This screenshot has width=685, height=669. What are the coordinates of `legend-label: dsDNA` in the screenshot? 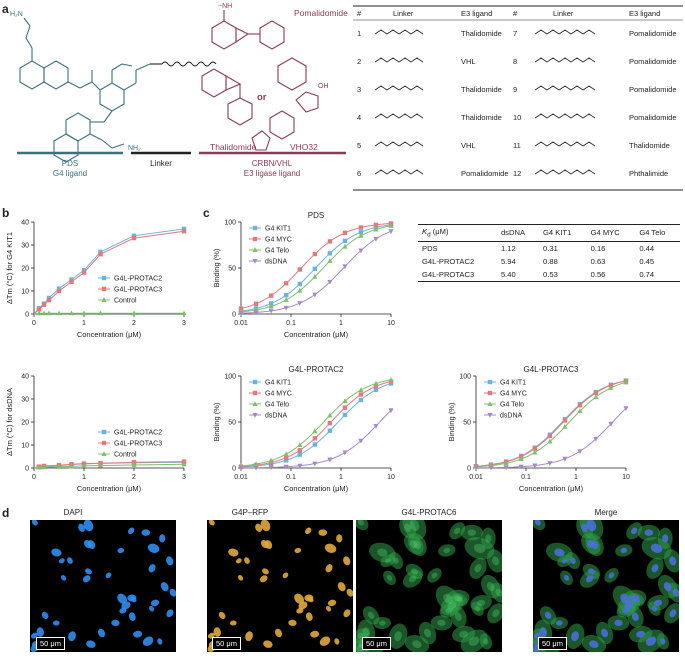 It's located at (276, 416).